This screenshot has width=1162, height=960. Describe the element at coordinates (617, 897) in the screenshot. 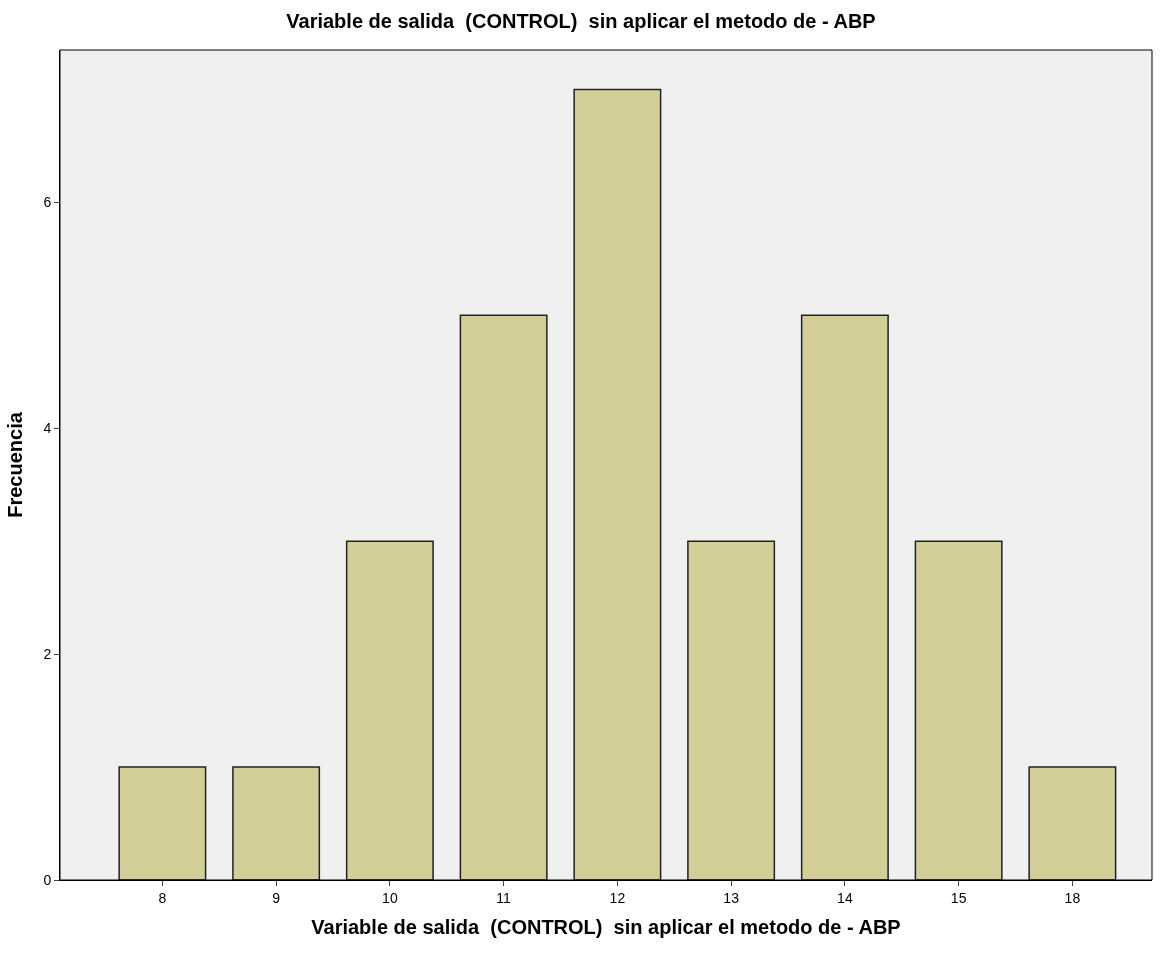

I see `x-tick-label: 12` at that location.